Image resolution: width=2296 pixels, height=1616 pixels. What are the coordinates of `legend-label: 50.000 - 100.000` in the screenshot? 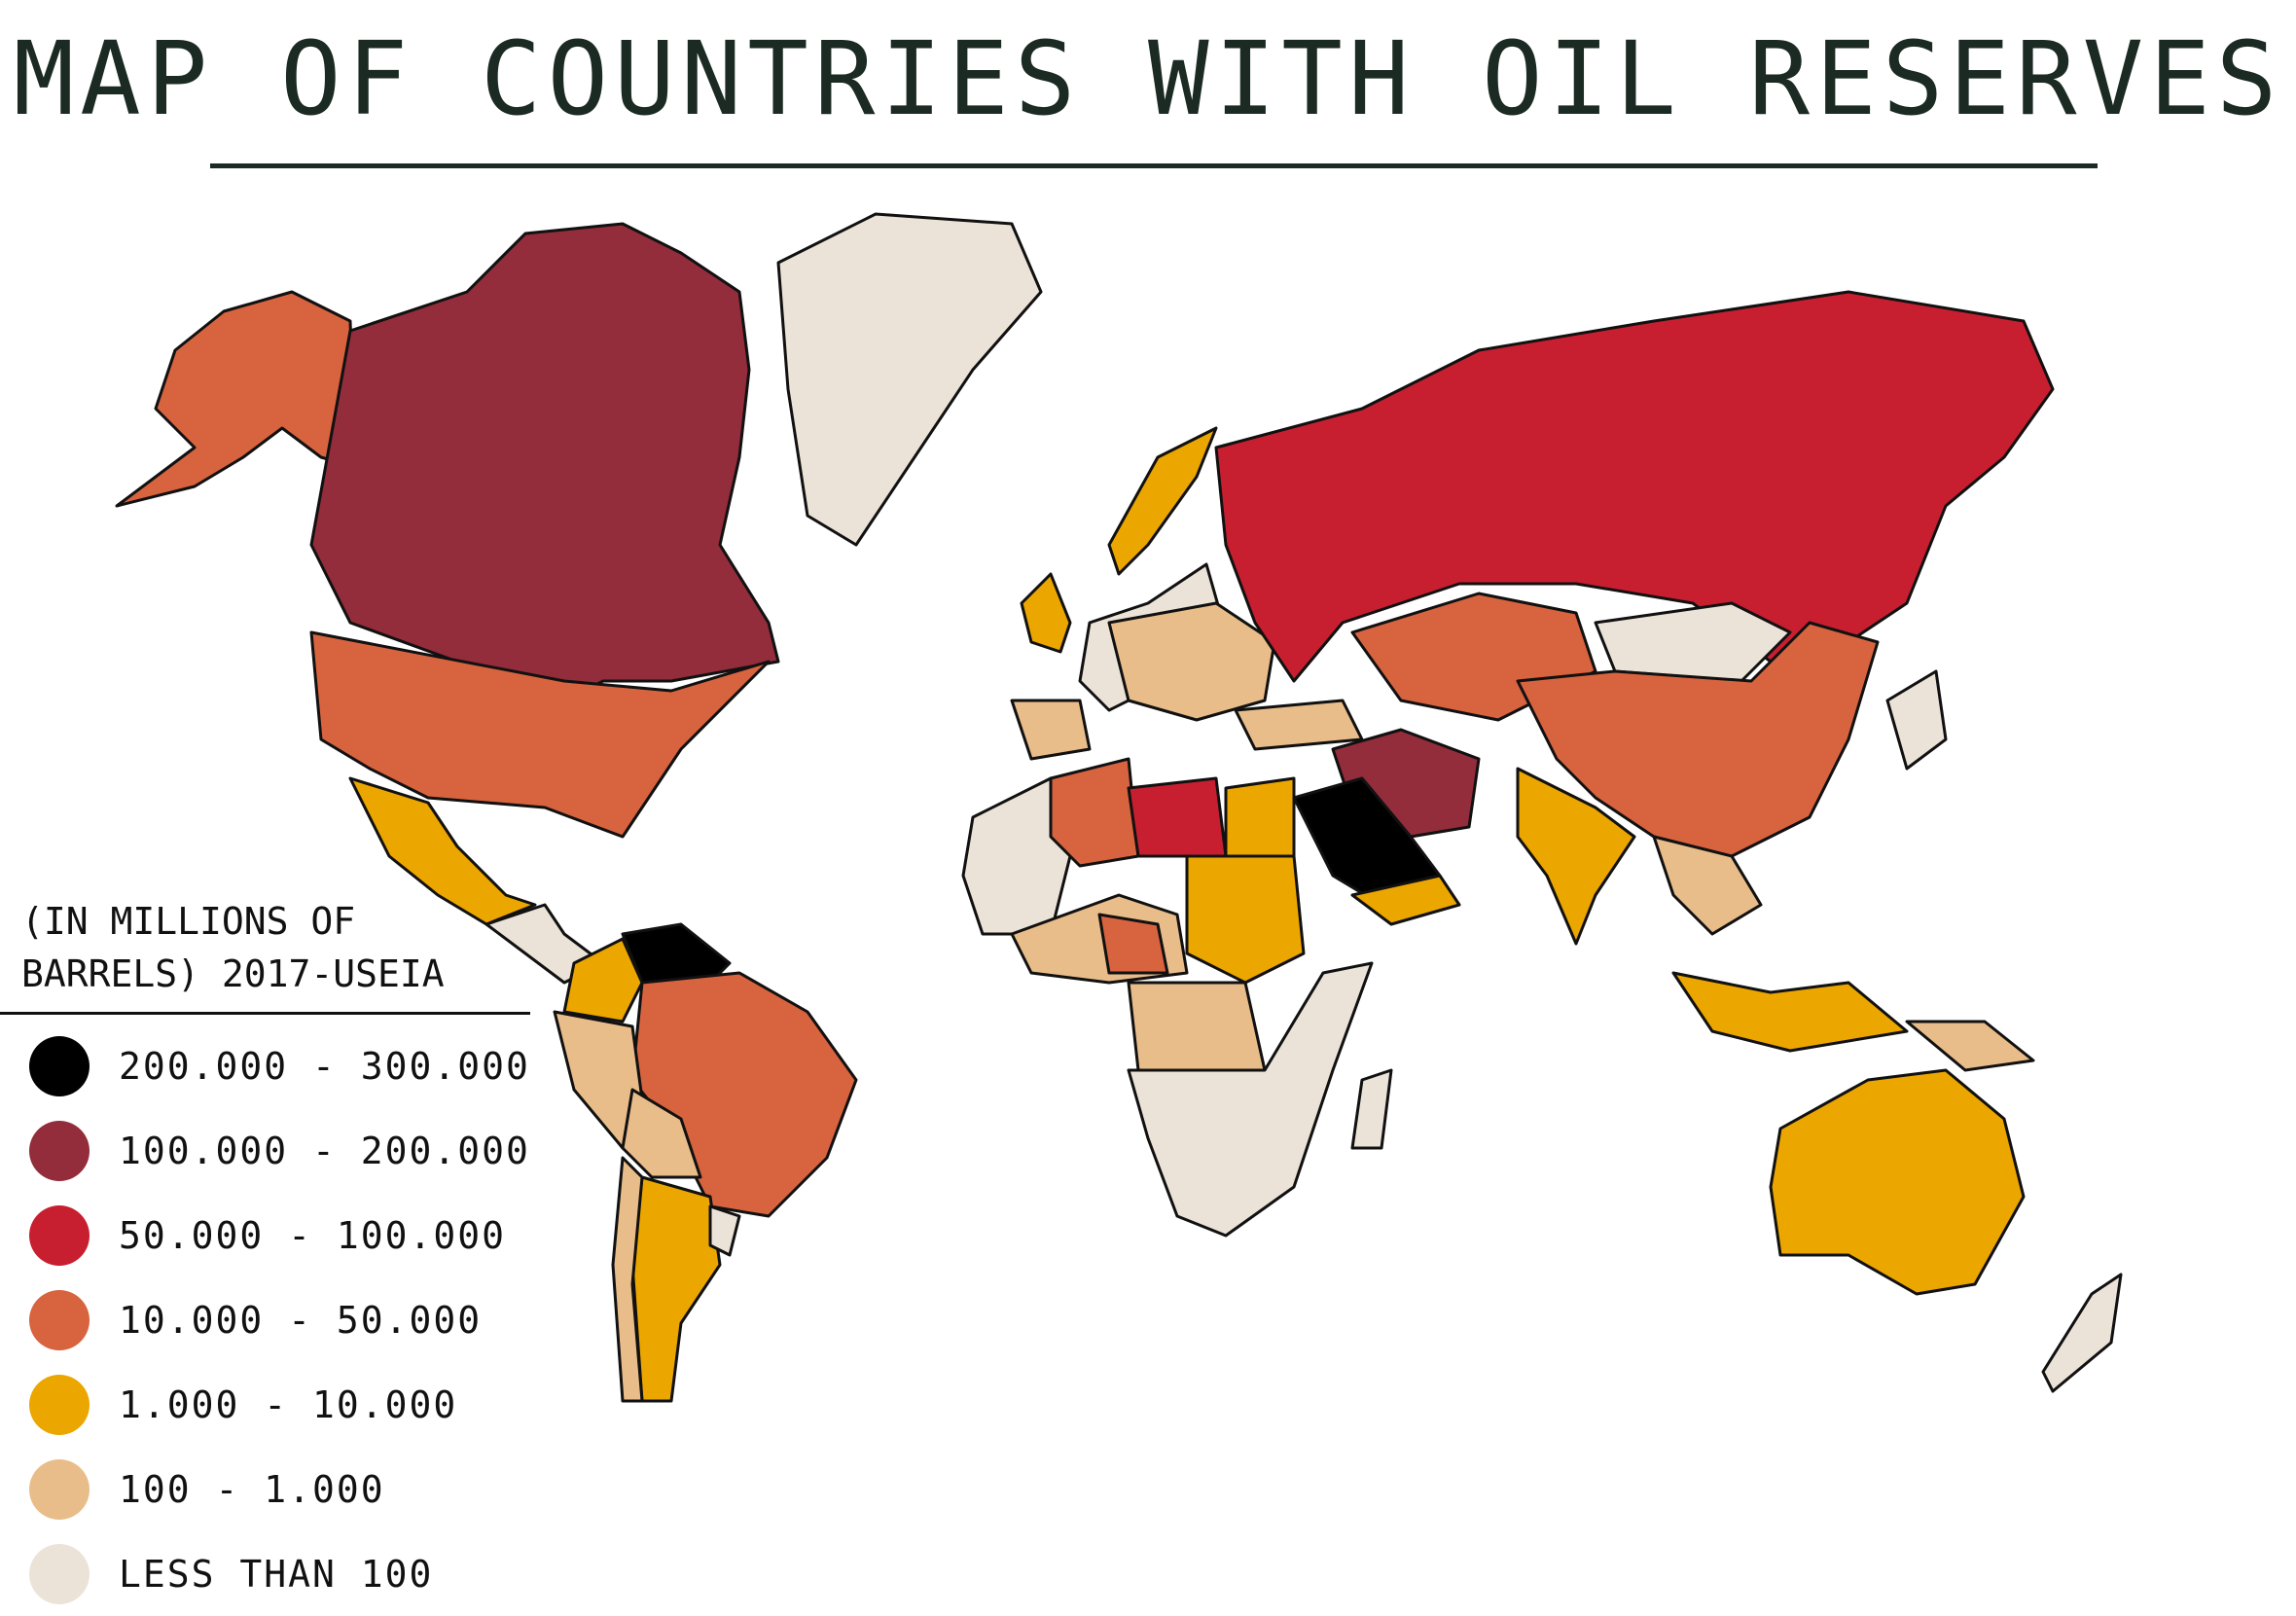 It's located at (313, 1235).